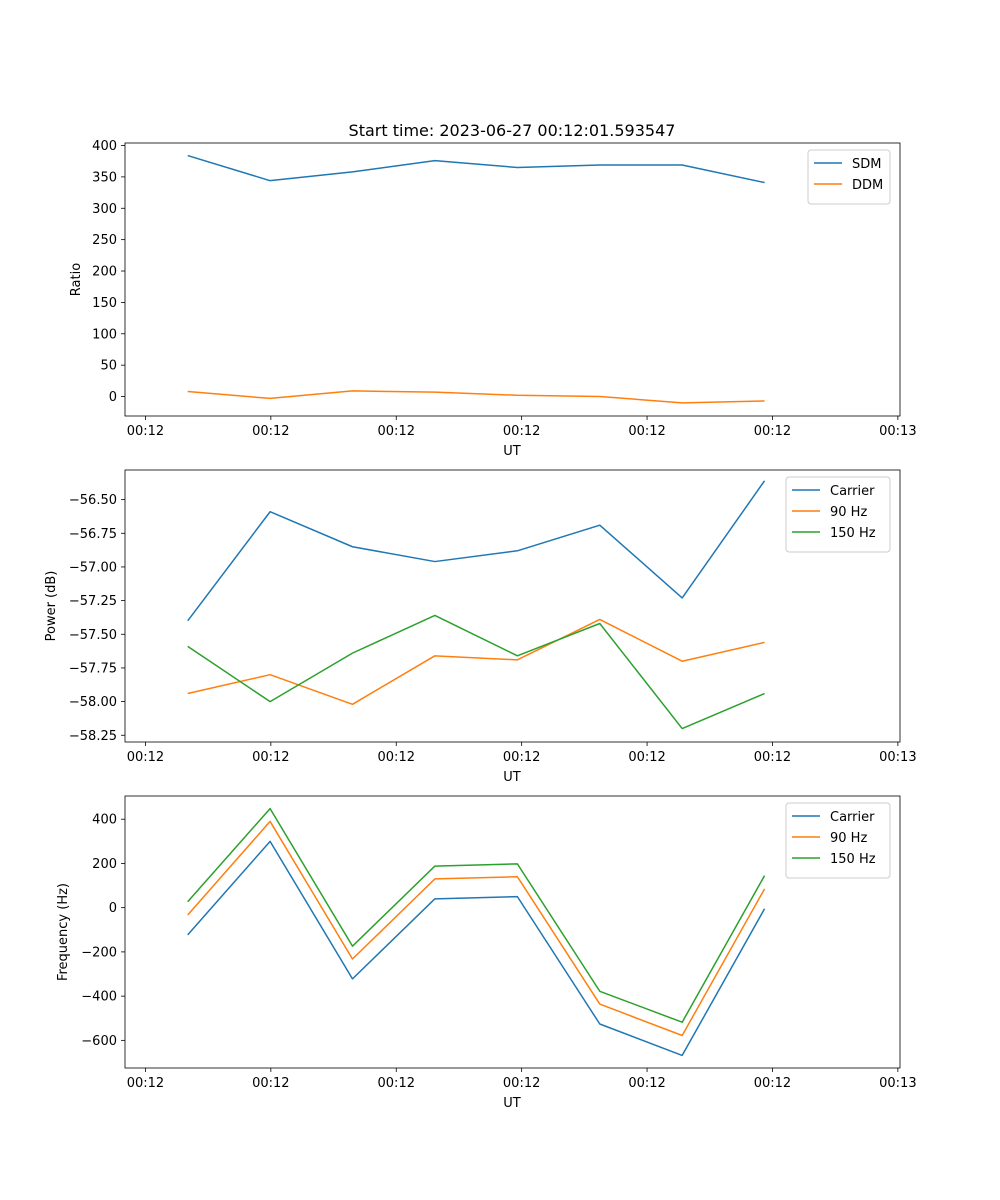 The image size is (1000, 1200). What do you see at coordinates (108, 366) in the screenshot?
I see `y-tick-label: 50` at bounding box center [108, 366].